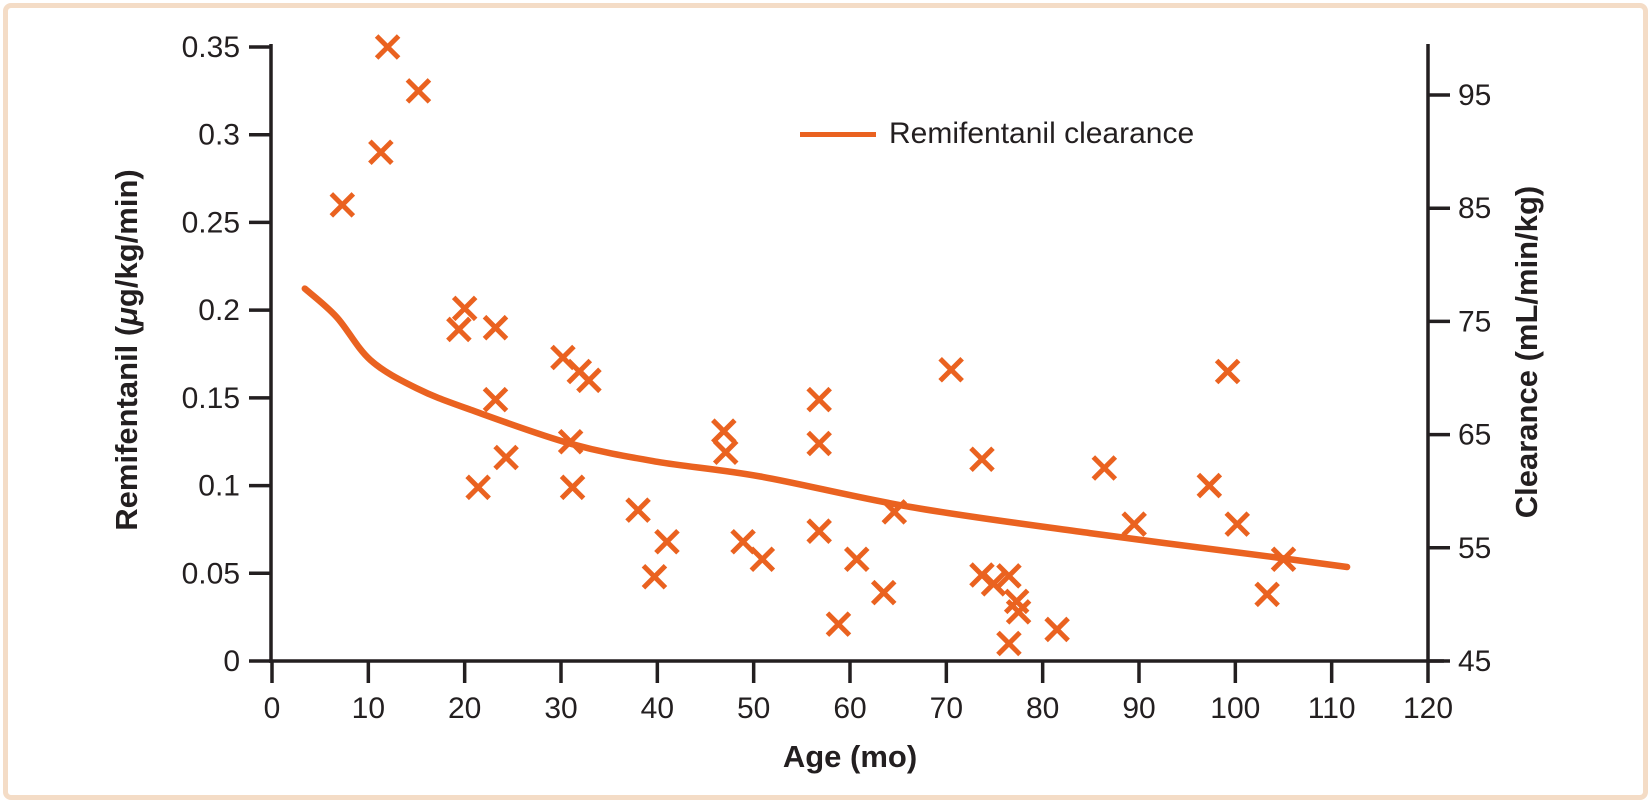  Describe the element at coordinates (1474, 435) in the screenshot. I see `y-right-tick-label: 65` at that location.